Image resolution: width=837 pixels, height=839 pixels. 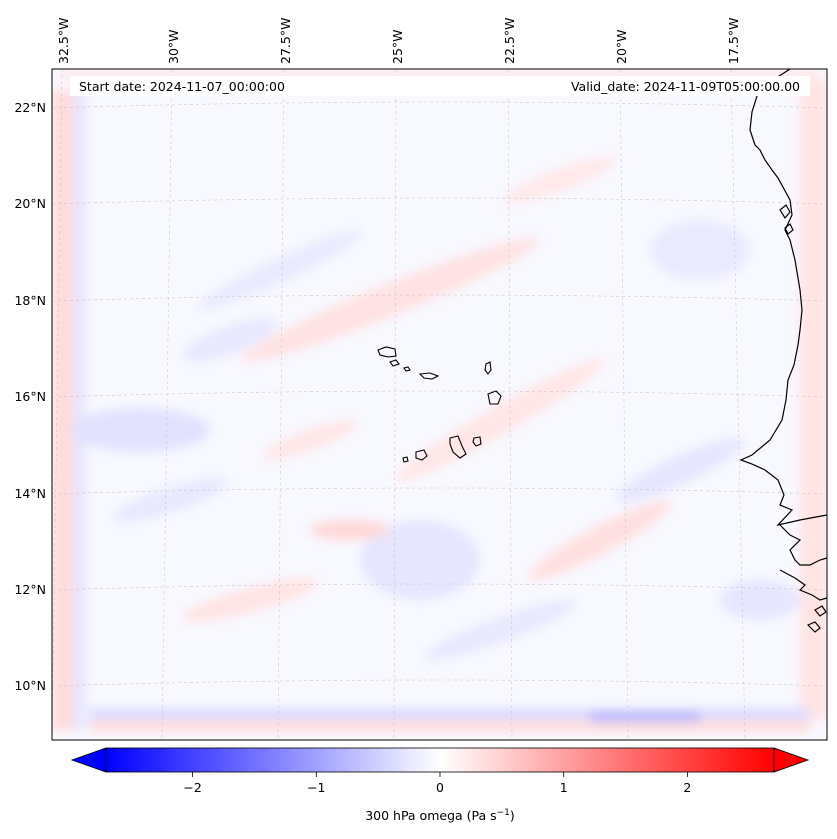 I want to click on lon-label: 25°W, so click(x=397, y=46).